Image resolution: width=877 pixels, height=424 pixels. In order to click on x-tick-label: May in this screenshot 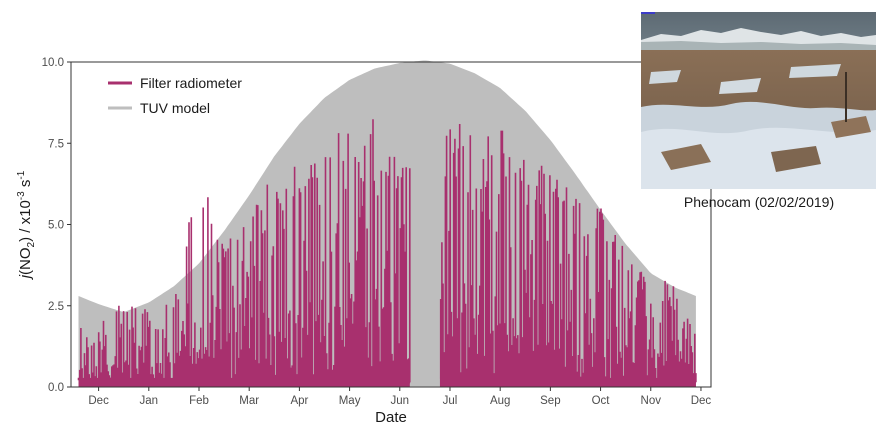, I will do `click(350, 401)`.